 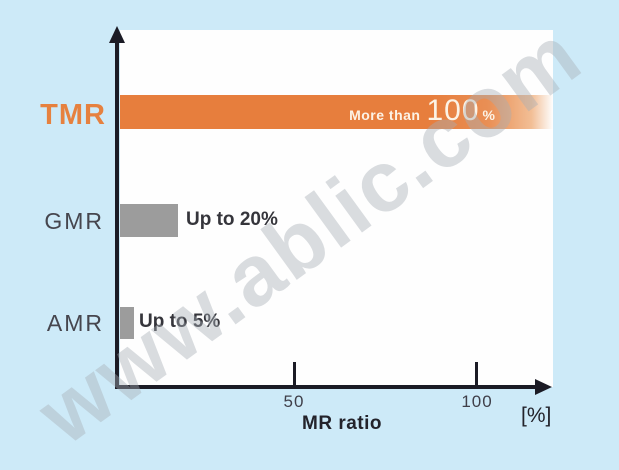 I want to click on y-axis-arrow-icon, so click(x=117, y=34).